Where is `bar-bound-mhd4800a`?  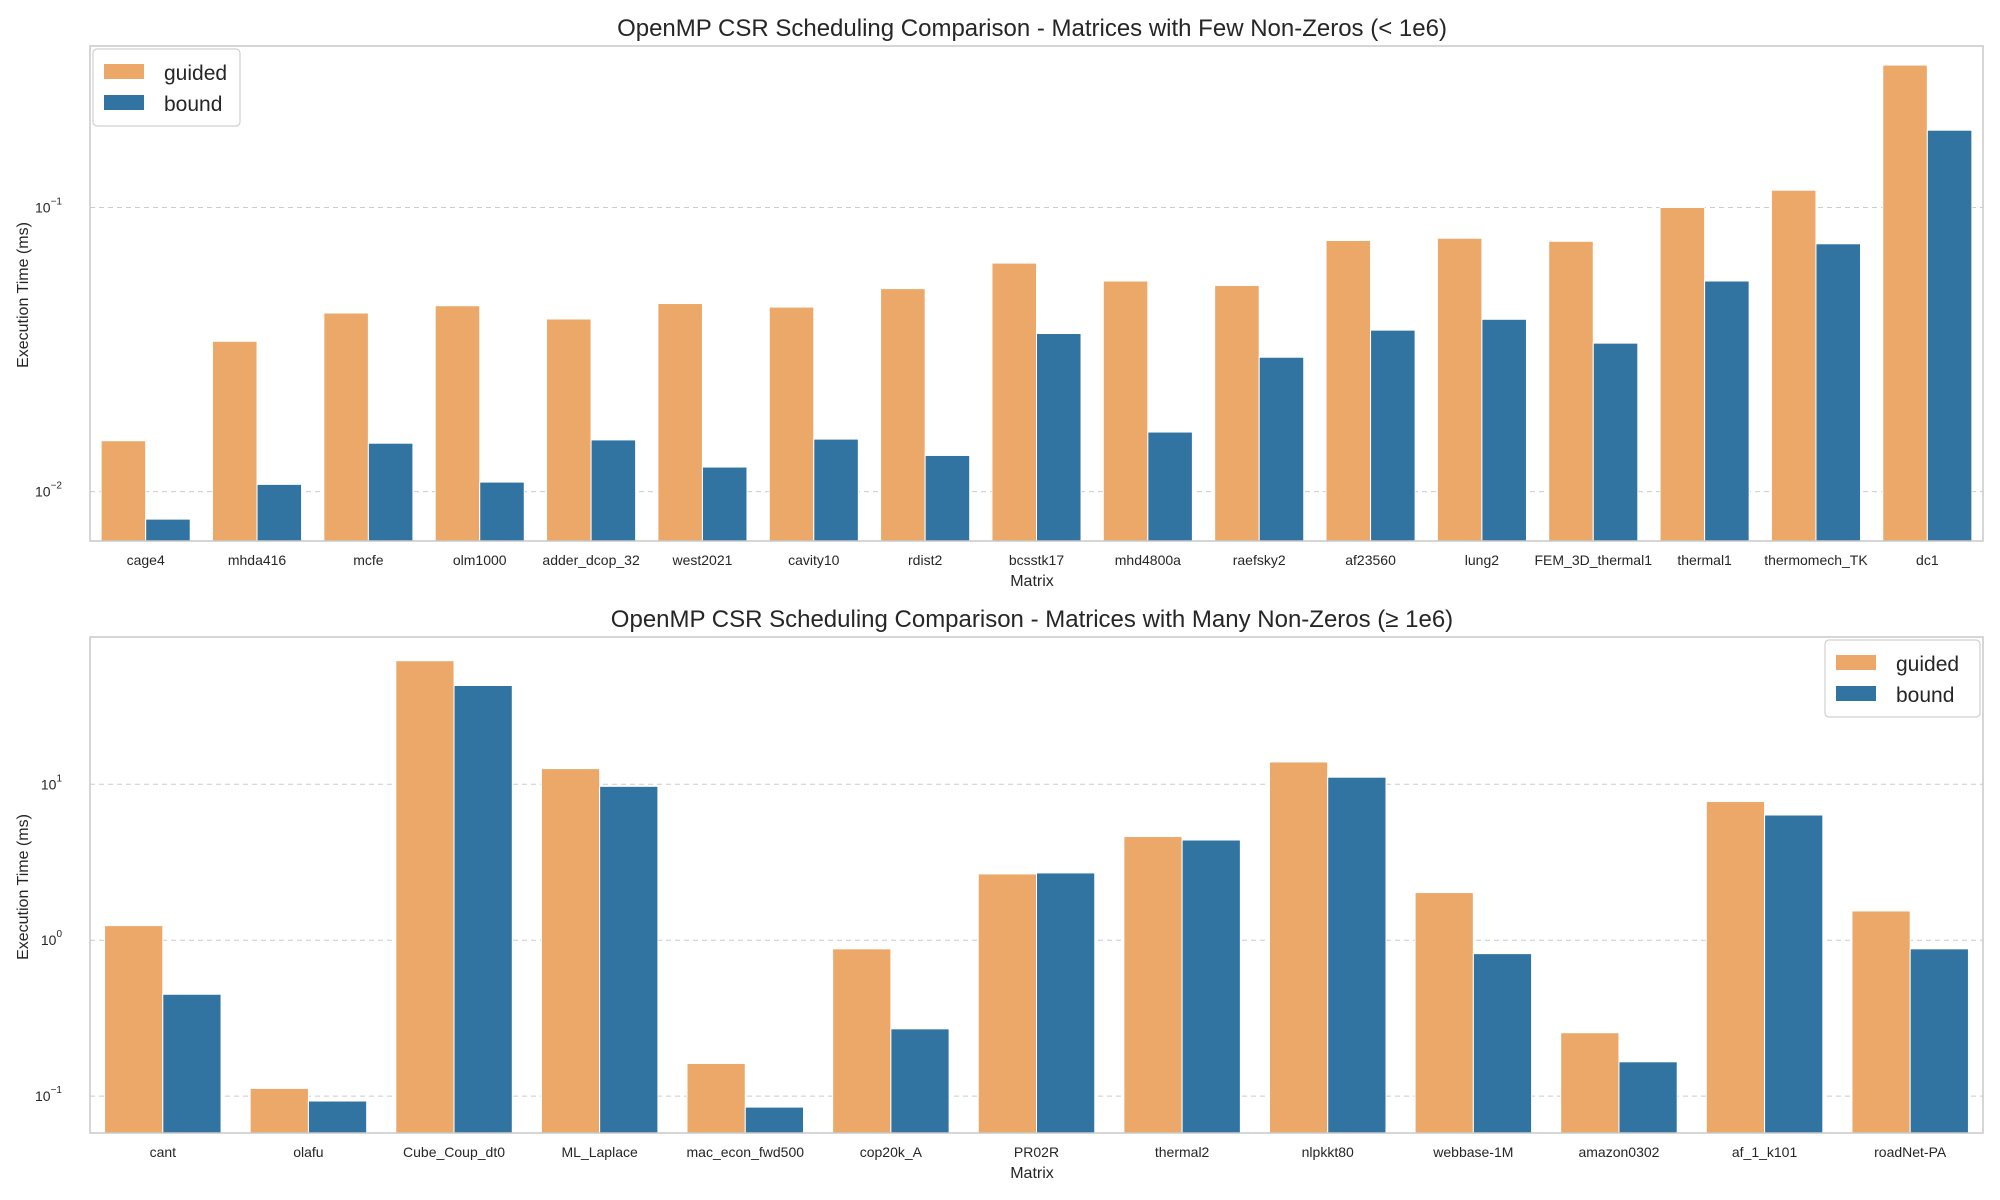
bar-bound-mhd4800a is located at coordinates (1170, 486).